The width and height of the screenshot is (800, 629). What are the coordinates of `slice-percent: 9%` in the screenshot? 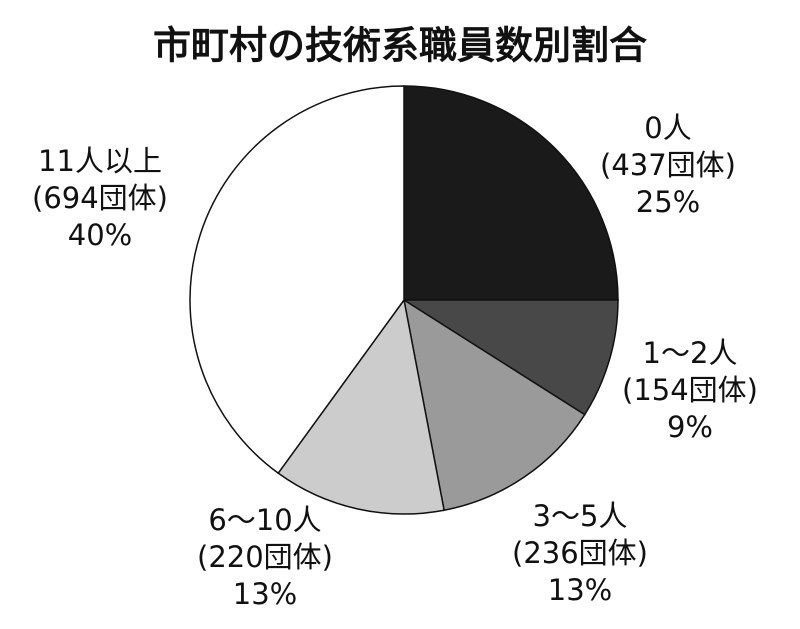 It's located at (690, 427).